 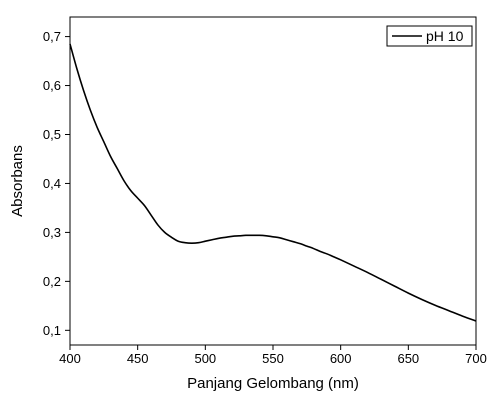 What do you see at coordinates (52, 281) in the screenshot?
I see `y-tick-label: 0,2` at bounding box center [52, 281].